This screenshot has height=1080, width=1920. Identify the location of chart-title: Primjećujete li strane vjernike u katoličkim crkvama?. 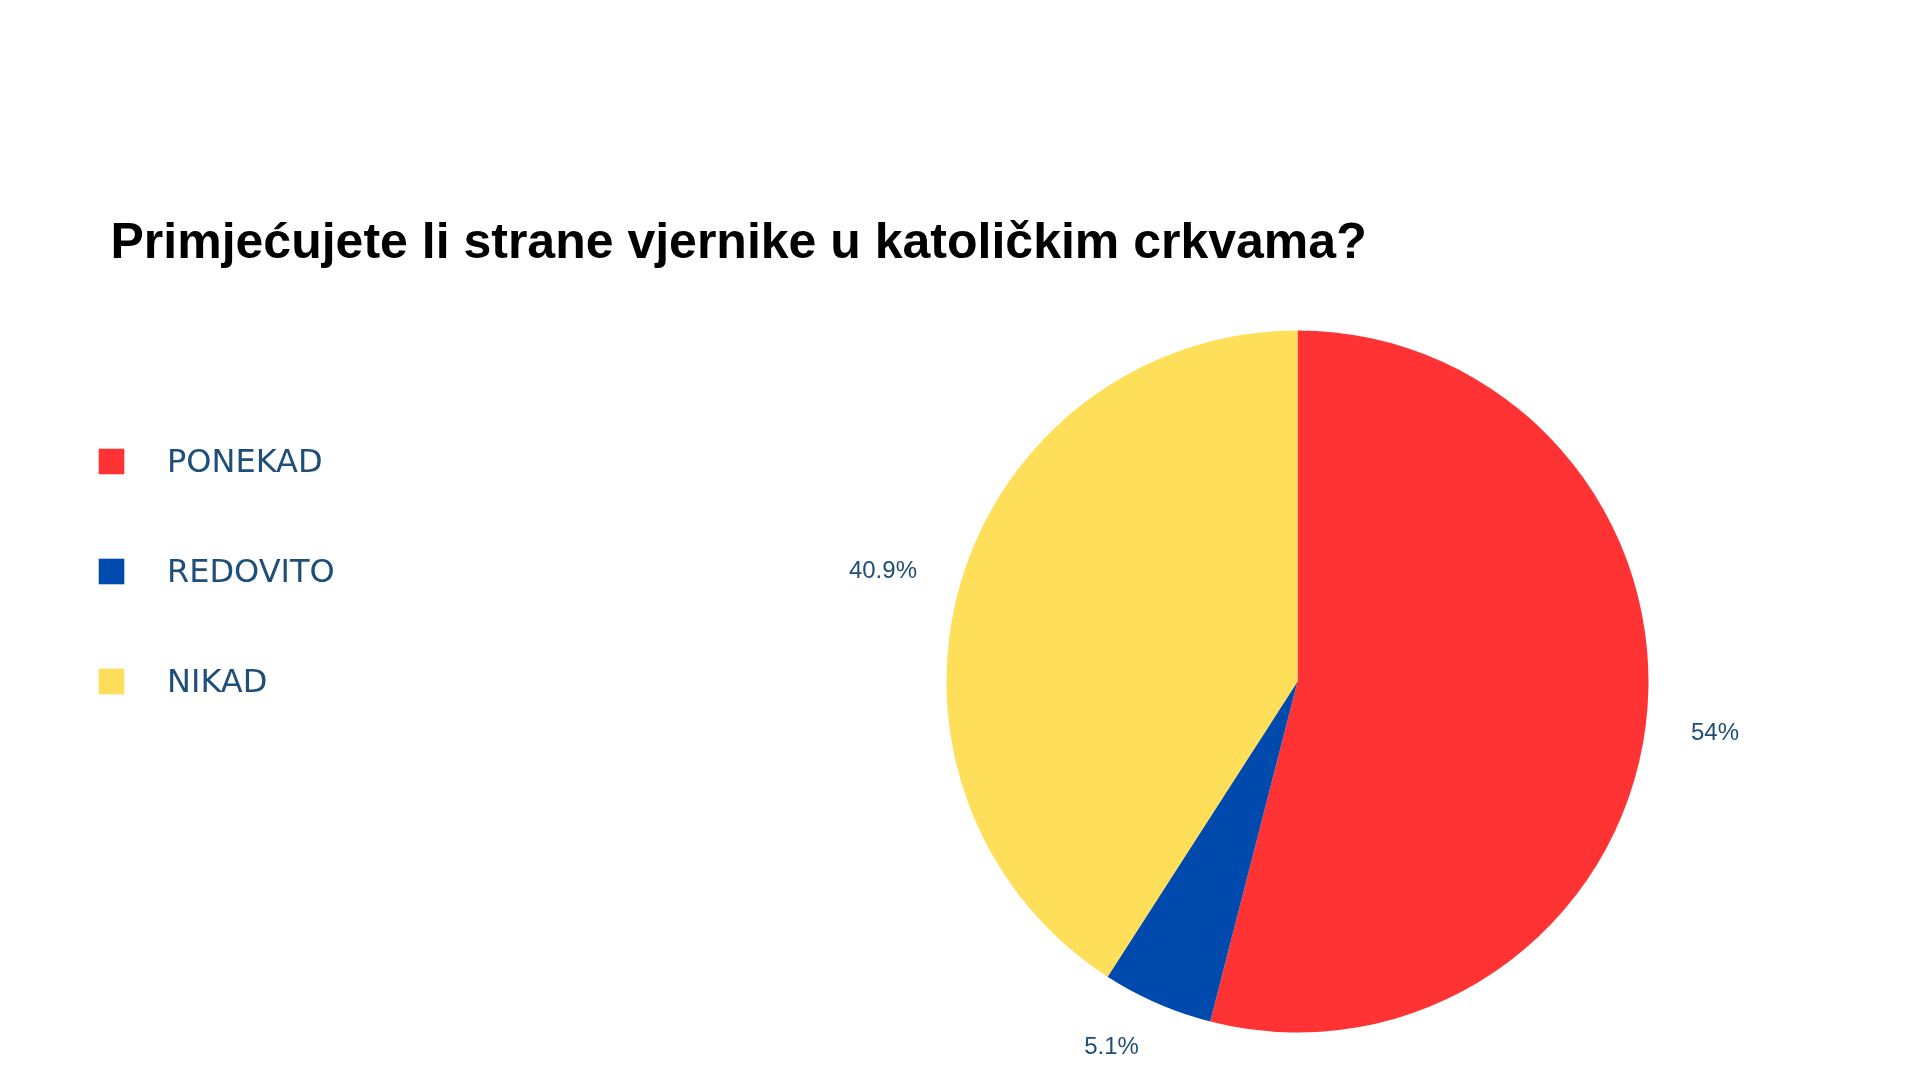
(738, 240).